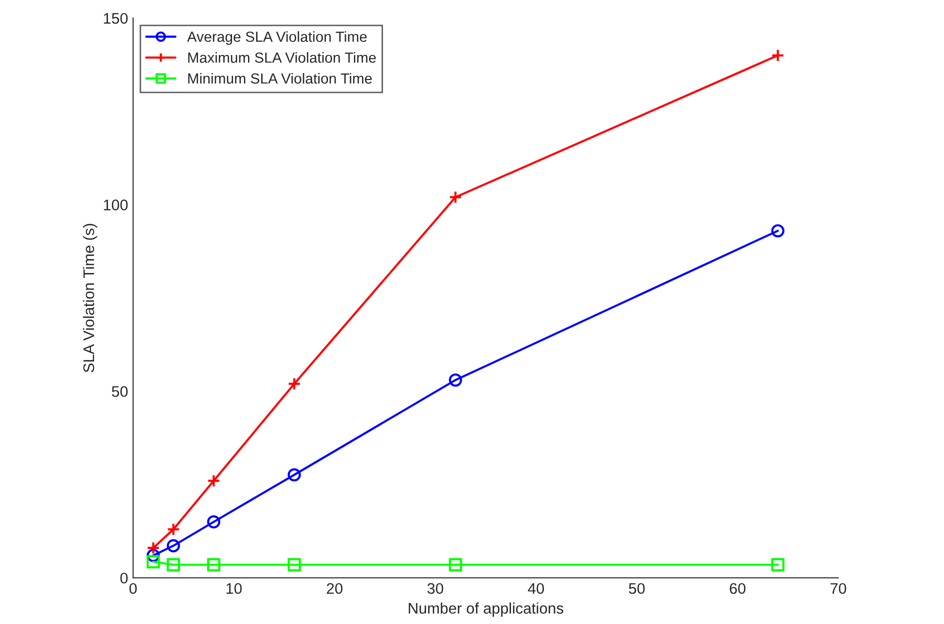 The width and height of the screenshot is (944, 624). Describe the element at coordinates (90, 298) in the screenshot. I see `y-axis-title: SLA Violation Time (s)` at that location.